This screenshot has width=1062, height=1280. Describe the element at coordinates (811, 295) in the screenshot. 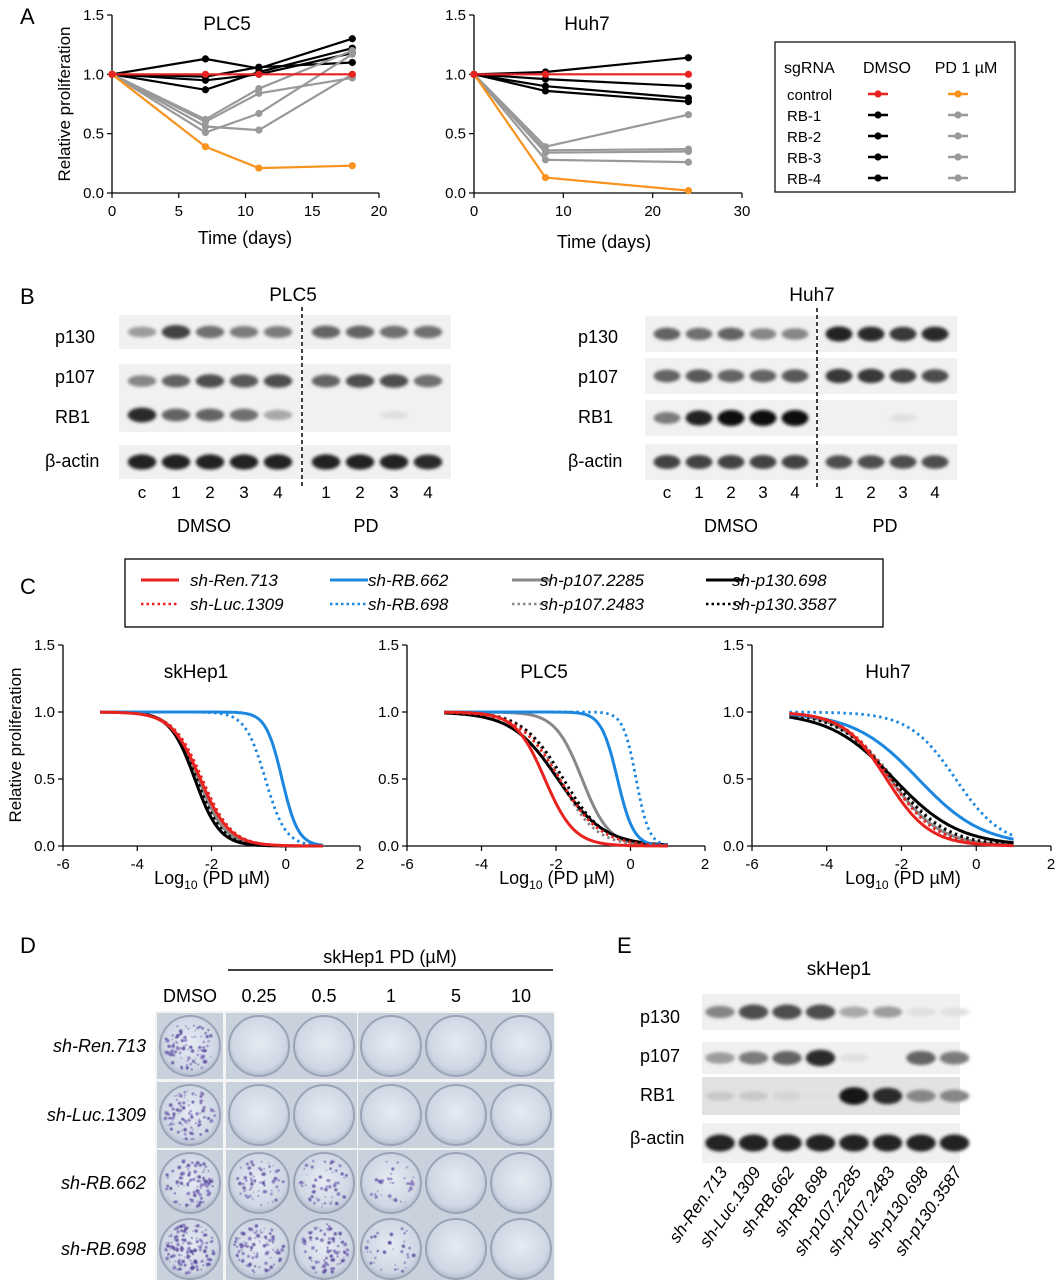

I see `blot-title: Huh7` at that location.